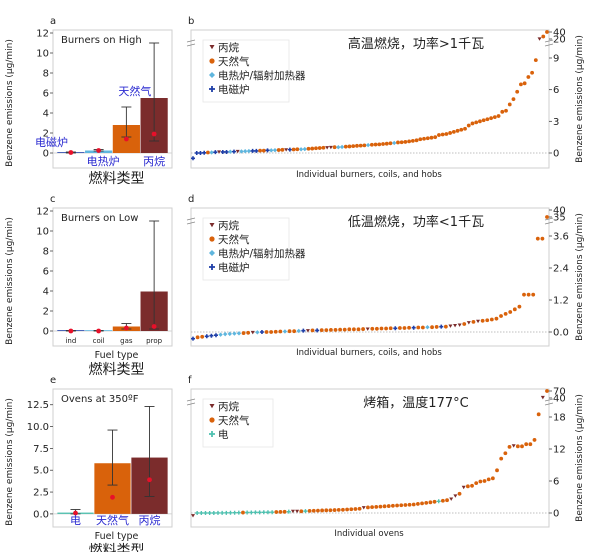 This screenshot has width=600, height=552. I want to click on category-label: ind, so click(70, 341).